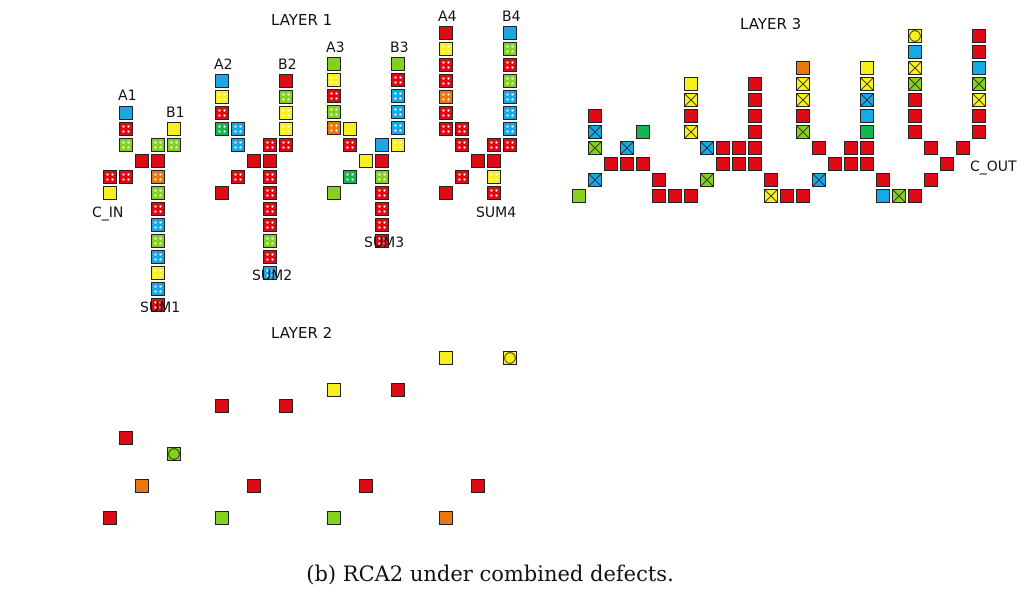 The height and width of the screenshot is (602, 1032). I want to click on label-b3: B3, so click(399, 48).